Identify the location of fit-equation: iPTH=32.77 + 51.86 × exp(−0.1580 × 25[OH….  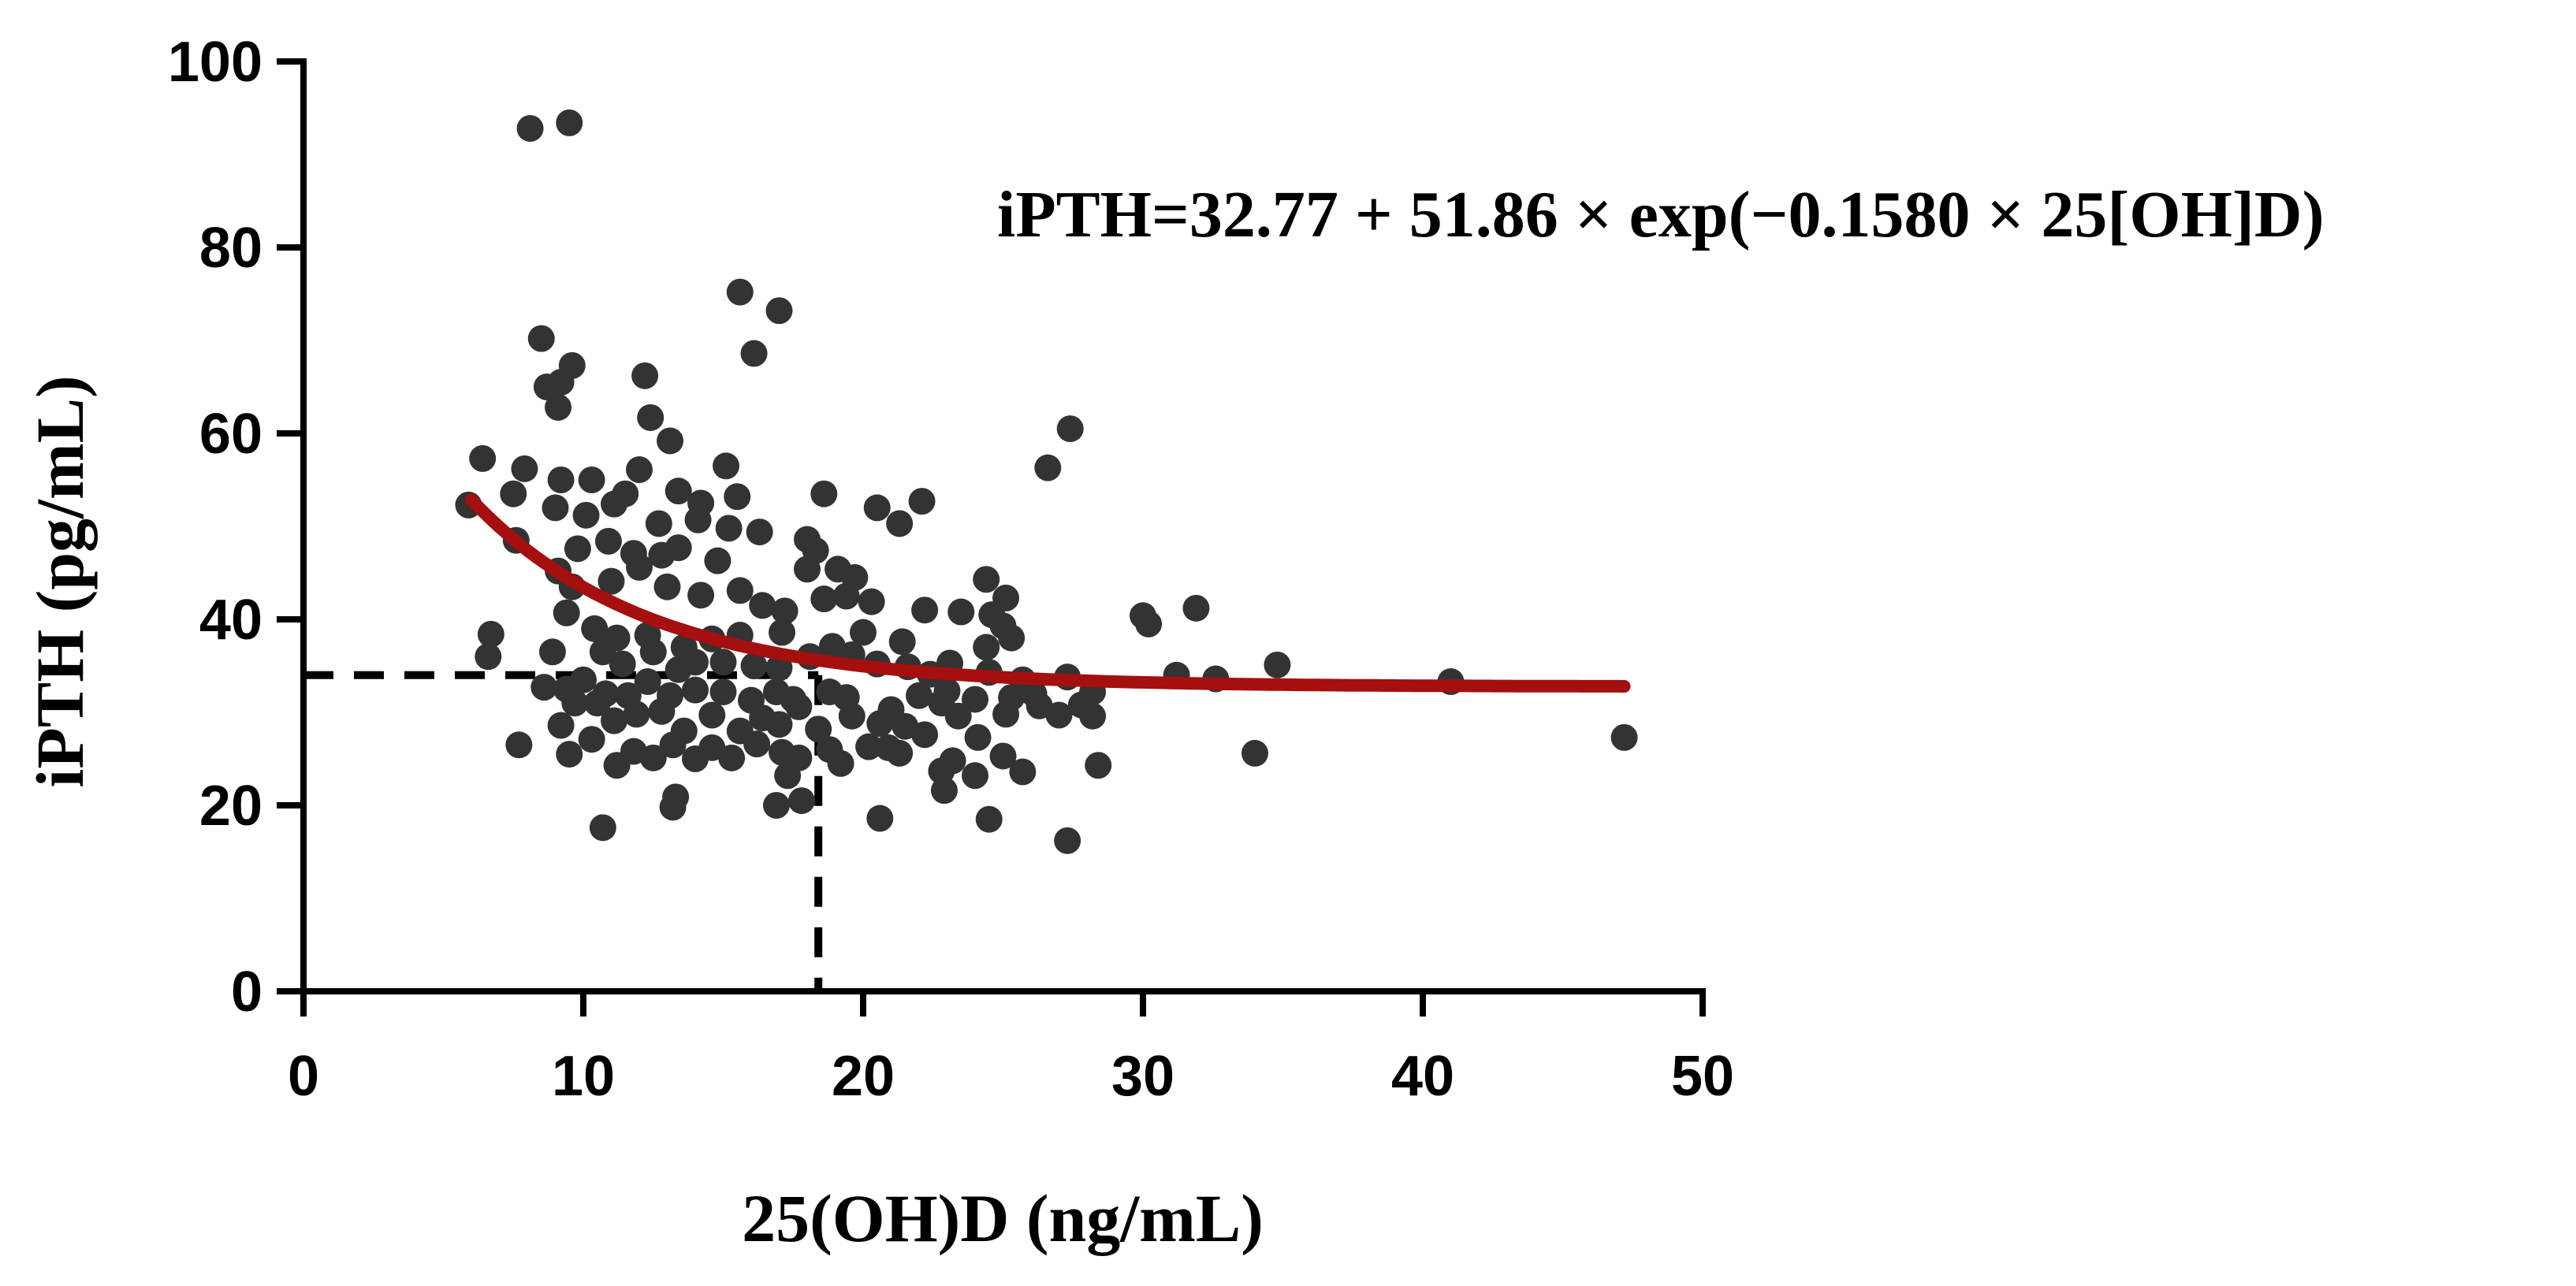
(1661, 214).